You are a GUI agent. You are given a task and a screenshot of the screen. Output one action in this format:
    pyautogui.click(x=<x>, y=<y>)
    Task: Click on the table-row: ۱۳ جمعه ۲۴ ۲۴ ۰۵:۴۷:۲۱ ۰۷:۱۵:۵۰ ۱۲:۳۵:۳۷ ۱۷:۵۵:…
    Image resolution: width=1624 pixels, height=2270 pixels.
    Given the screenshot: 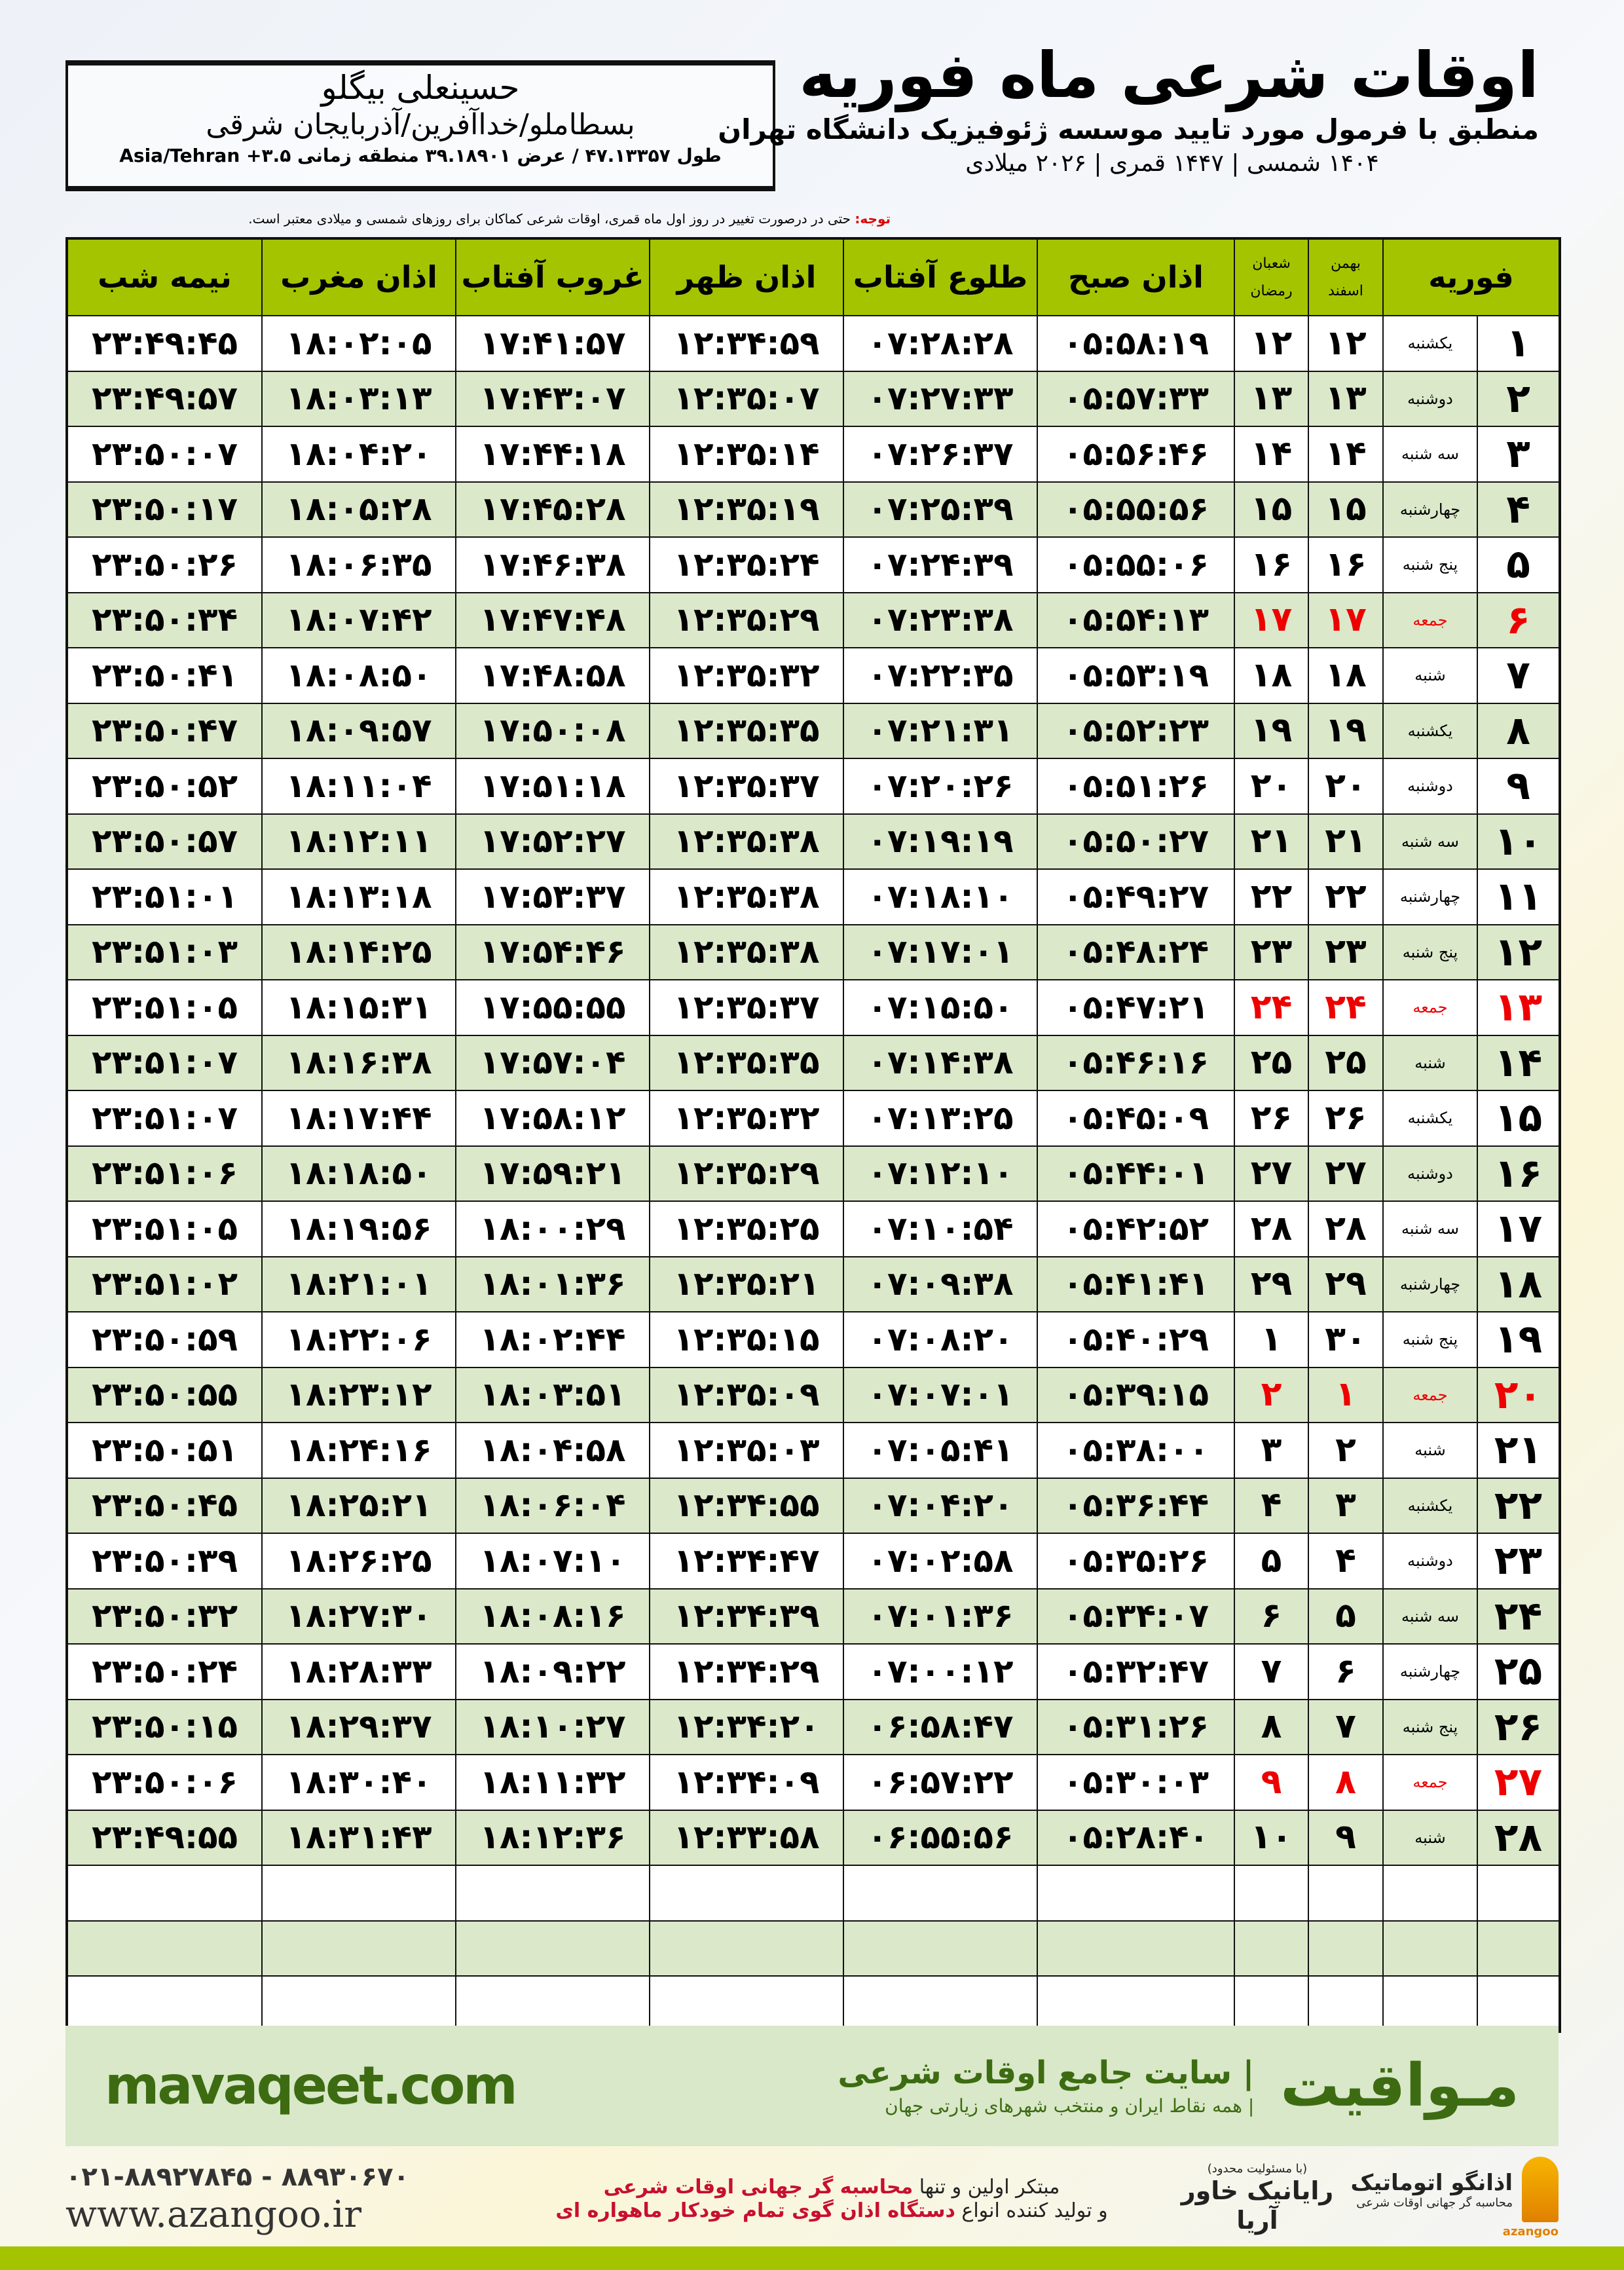 What is the action you would take?
    pyautogui.click(x=813, y=1007)
    